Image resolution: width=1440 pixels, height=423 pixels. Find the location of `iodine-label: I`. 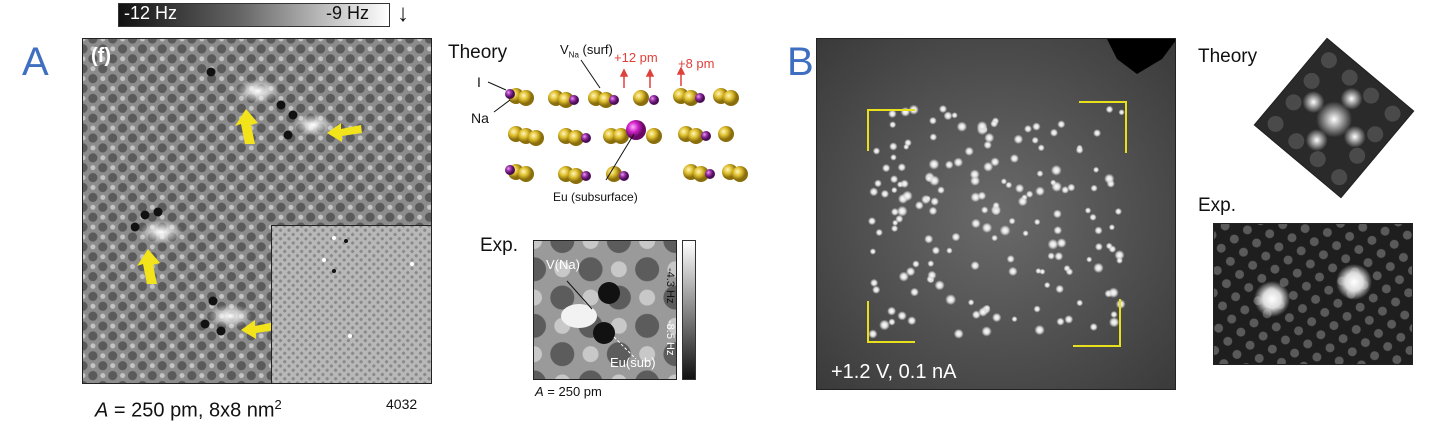

iodine-label: I is located at coordinates (479, 82).